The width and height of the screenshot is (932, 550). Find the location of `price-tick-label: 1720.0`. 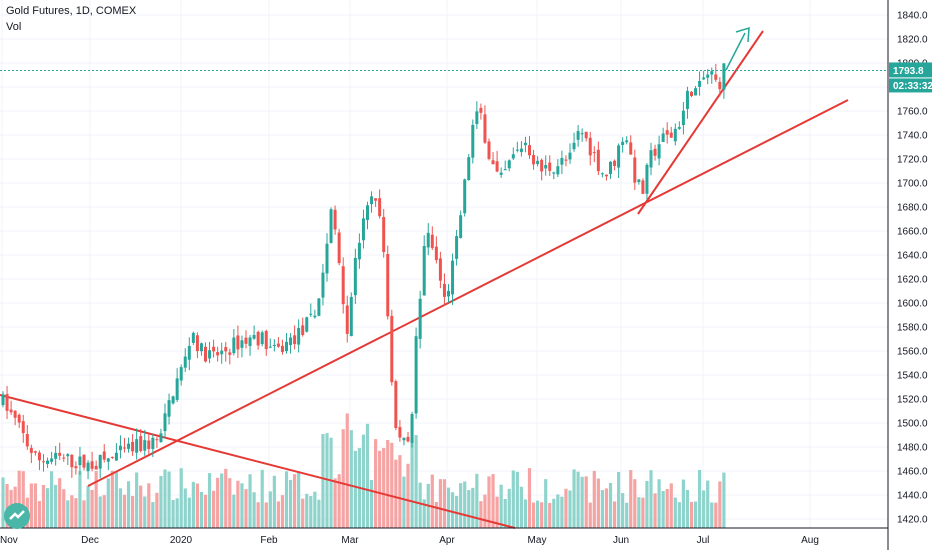

price-tick-label: 1720.0 is located at coordinates (912, 160).